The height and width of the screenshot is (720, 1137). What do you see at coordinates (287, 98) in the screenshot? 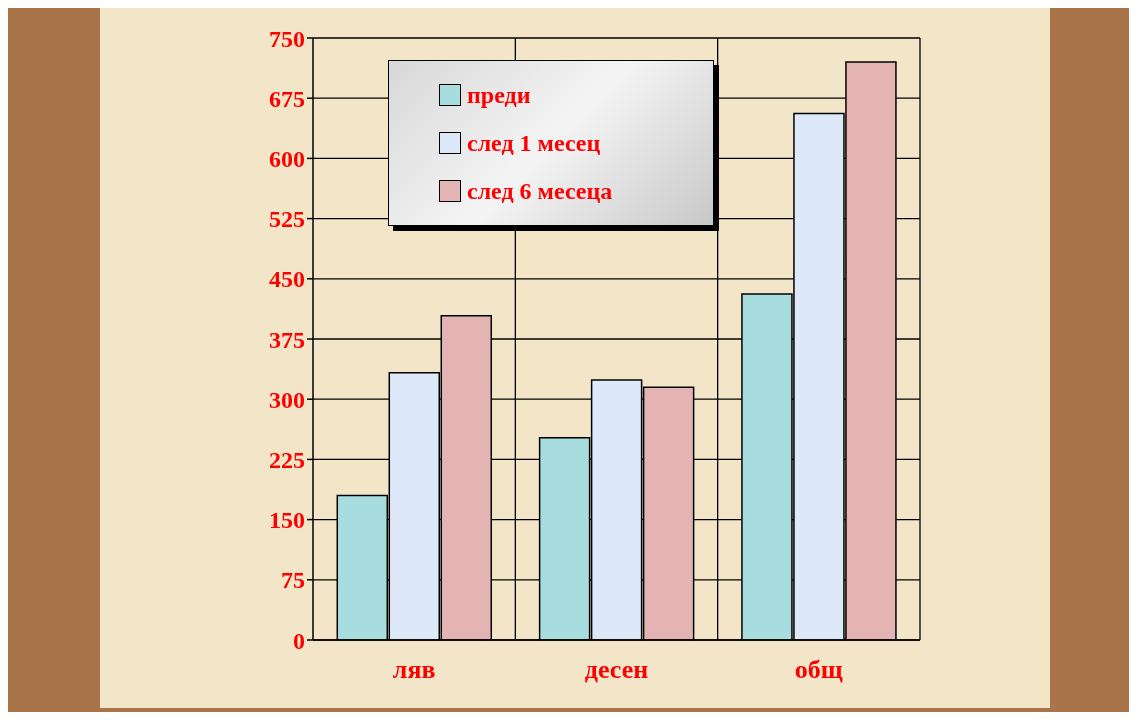
I see `y-tick-label: 675` at bounding box center [287, 98].